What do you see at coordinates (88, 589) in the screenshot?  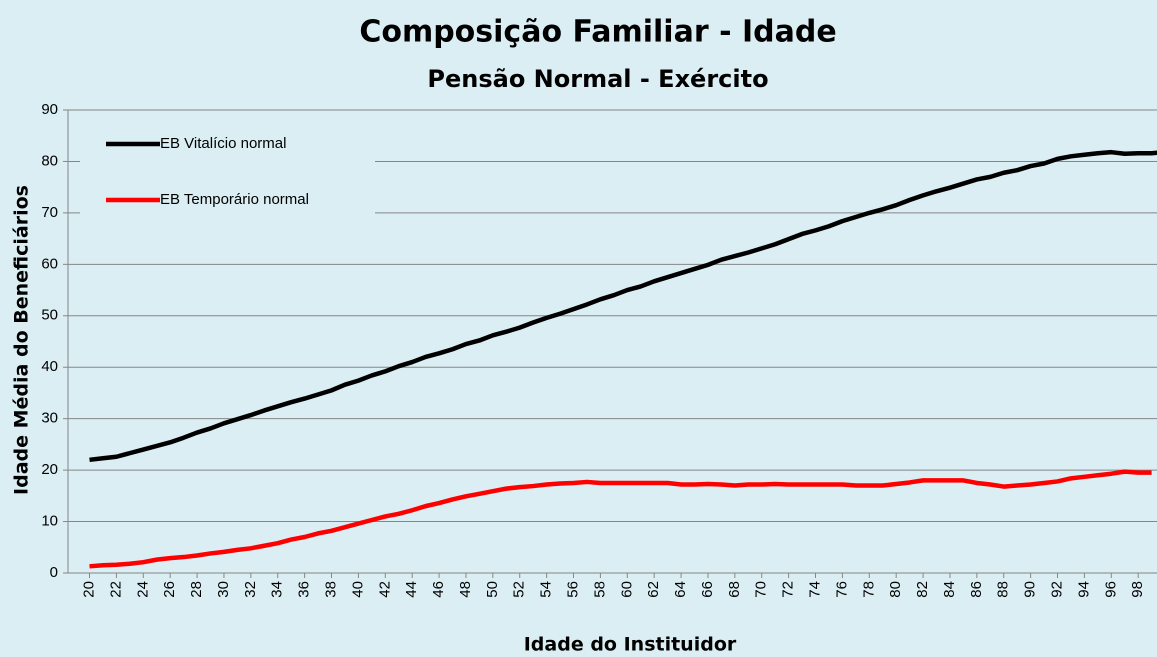 I see `x-tick-label: 20` at bounding box center [88, 589].